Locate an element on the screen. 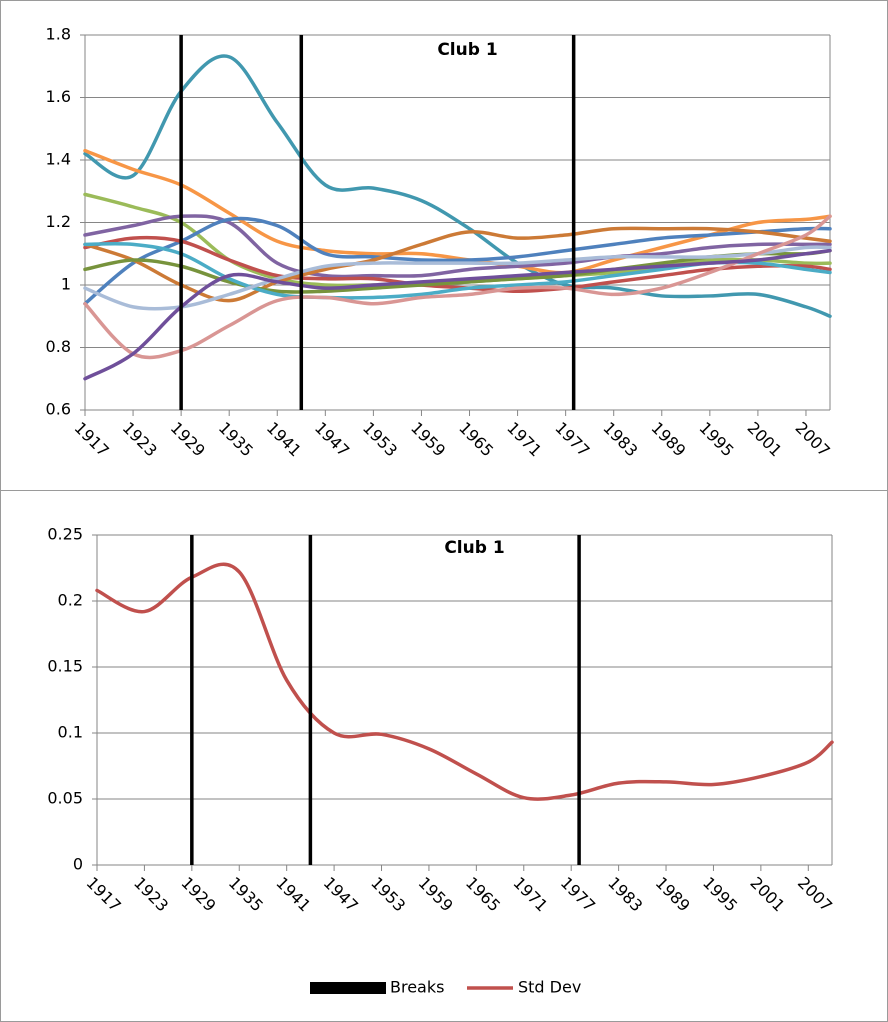 The width and height of the screenshot is (888, 1022). y-tick-label: 1.2 is located at coordinates (58, 221).